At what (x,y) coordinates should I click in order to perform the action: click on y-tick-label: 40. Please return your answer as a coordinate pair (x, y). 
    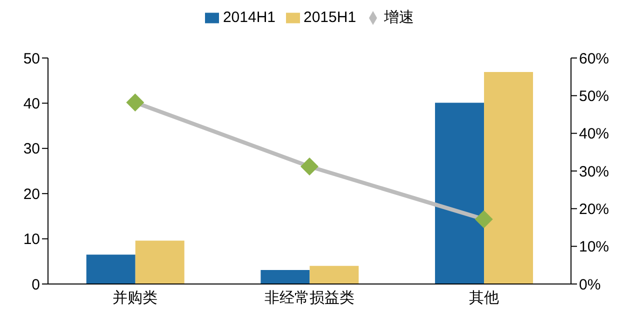
    Looking at the image, I should click on (31, 104).